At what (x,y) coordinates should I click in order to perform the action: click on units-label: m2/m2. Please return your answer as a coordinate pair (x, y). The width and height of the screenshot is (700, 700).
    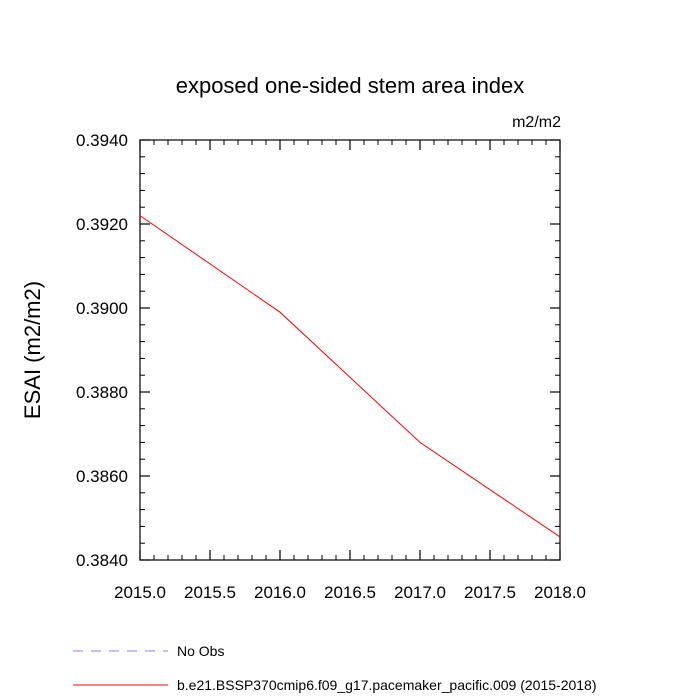
    Looking at the image, I should click on (536, 122).